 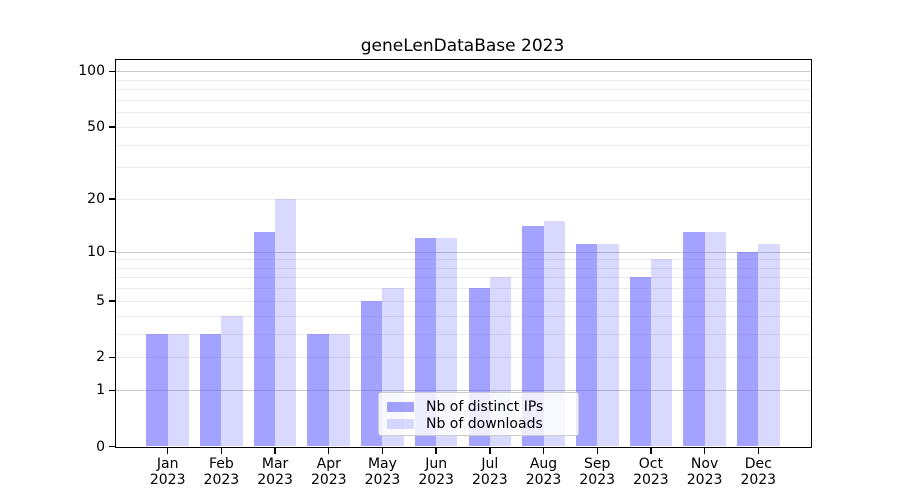 What do you see at coordinates (651, 471) in the screenshot?
I see `x-tick-label-oct: Oct 2023` at bounding box center [651, 471].